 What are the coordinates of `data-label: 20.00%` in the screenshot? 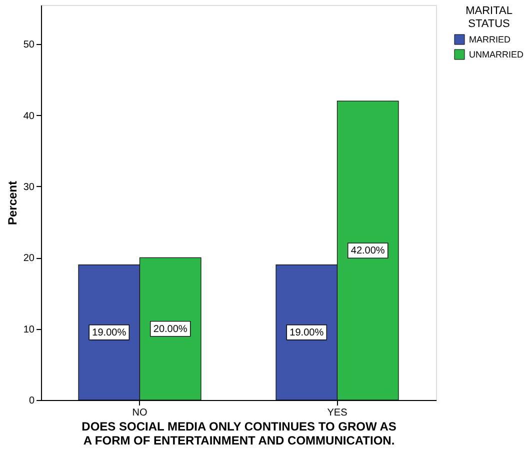 It's located at (170, 329).